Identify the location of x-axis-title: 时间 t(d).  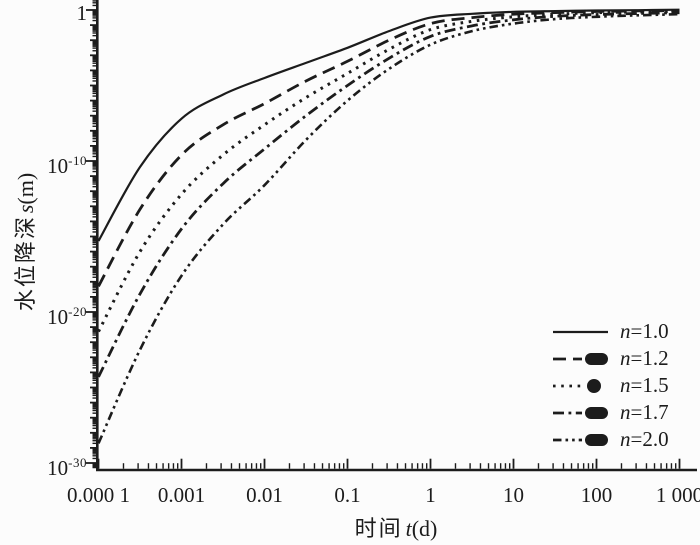
(396, 527).